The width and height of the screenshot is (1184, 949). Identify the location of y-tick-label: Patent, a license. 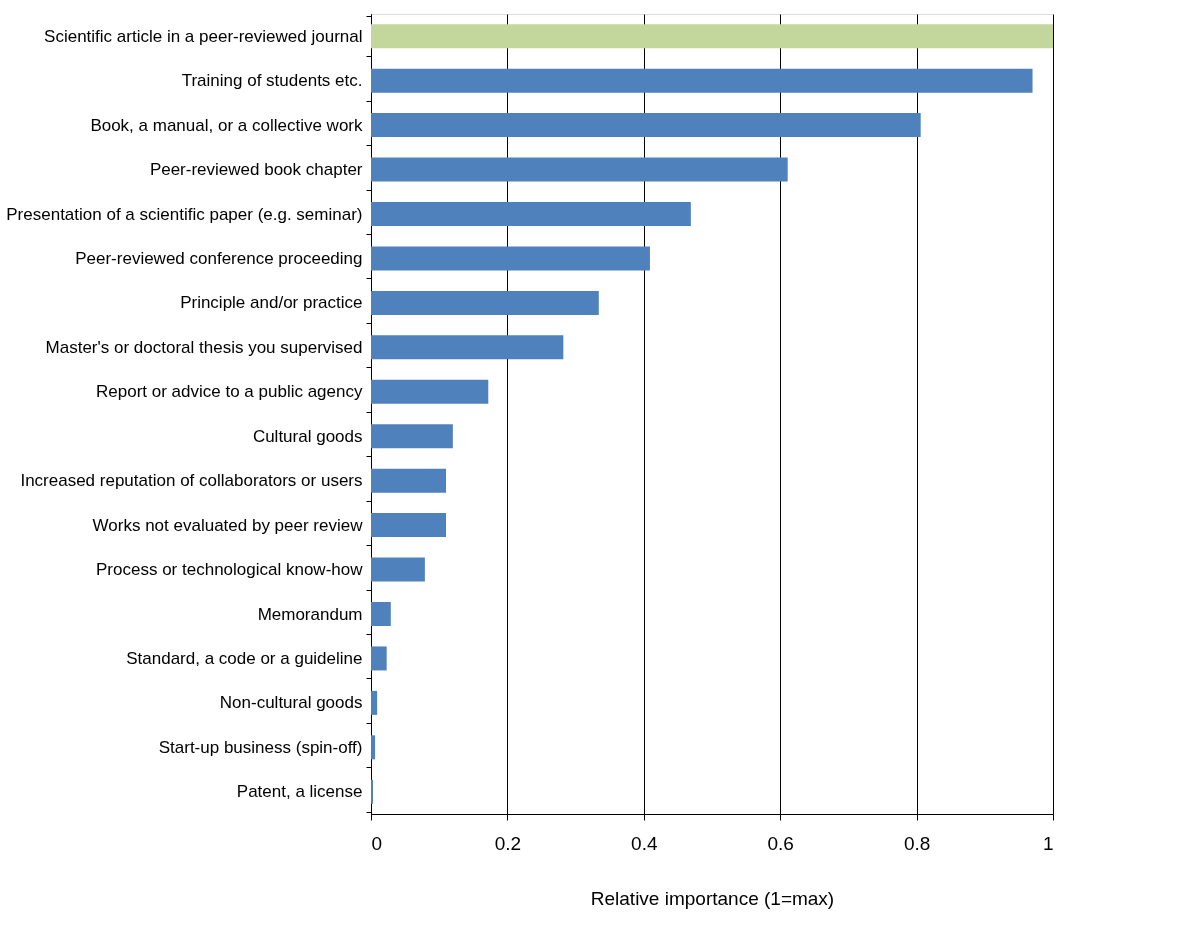
(299, 792).